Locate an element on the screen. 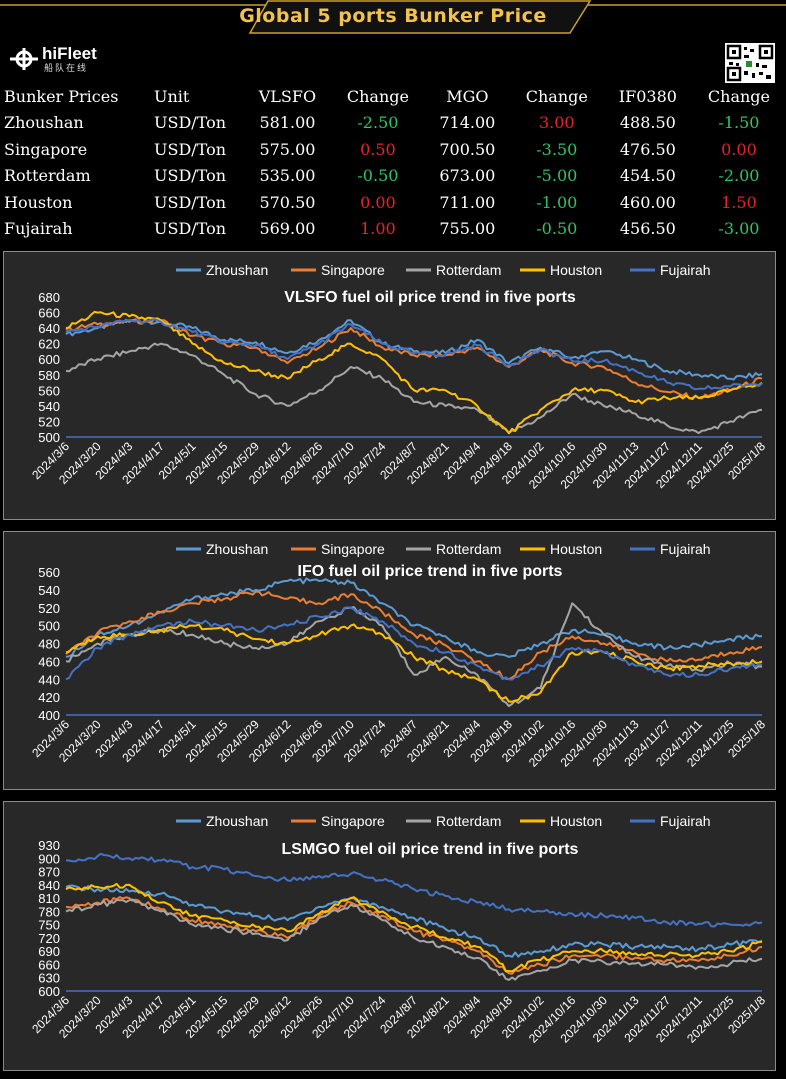 The height and width of the screenshot is (1079, 786). mgo-price: 711.00 is located at coordinates (467, 202).